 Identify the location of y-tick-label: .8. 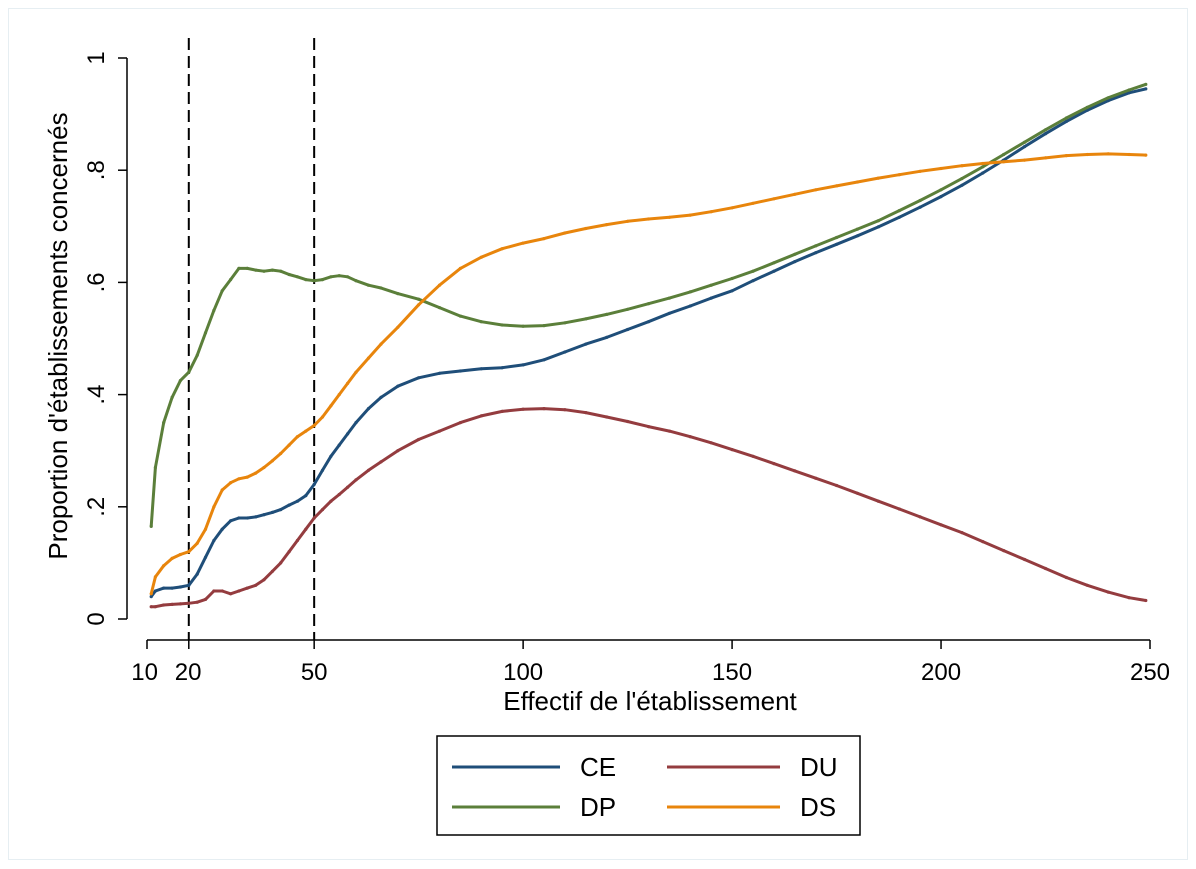
(96, 170).